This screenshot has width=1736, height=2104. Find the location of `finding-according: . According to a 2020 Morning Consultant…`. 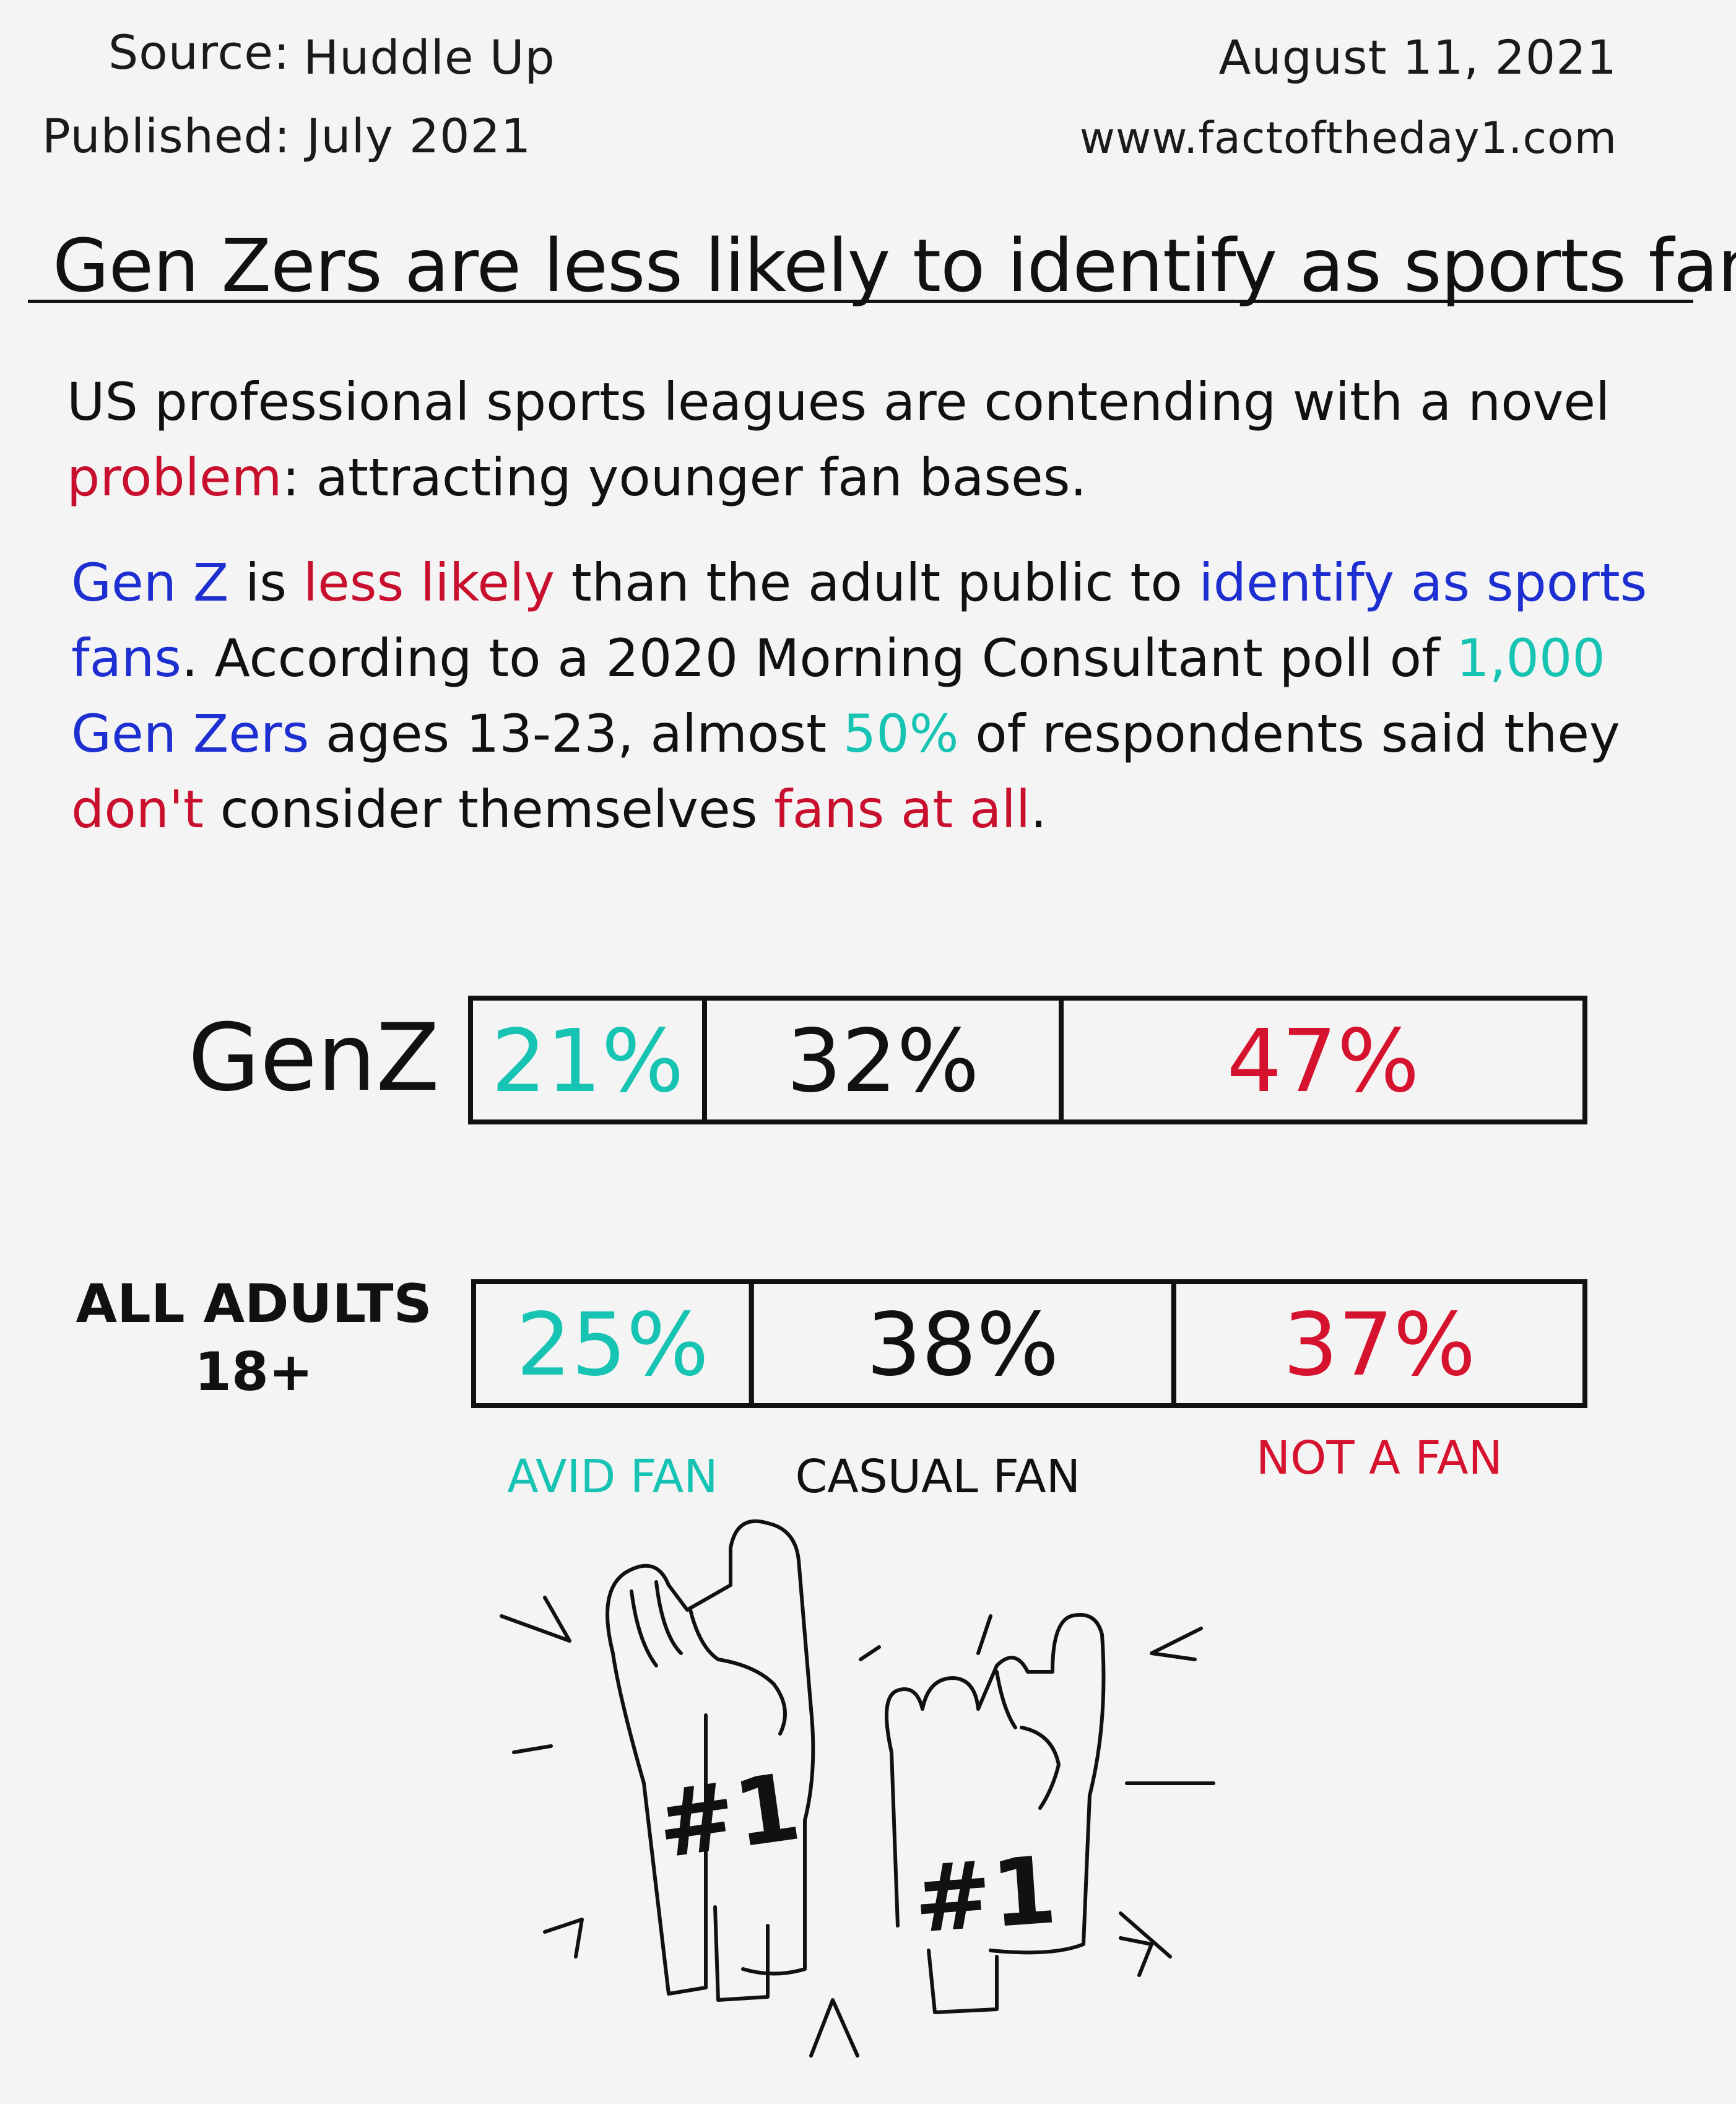

finding-according: . According to a 2020 Morning Consultant… is located at coordinates (819, 659).